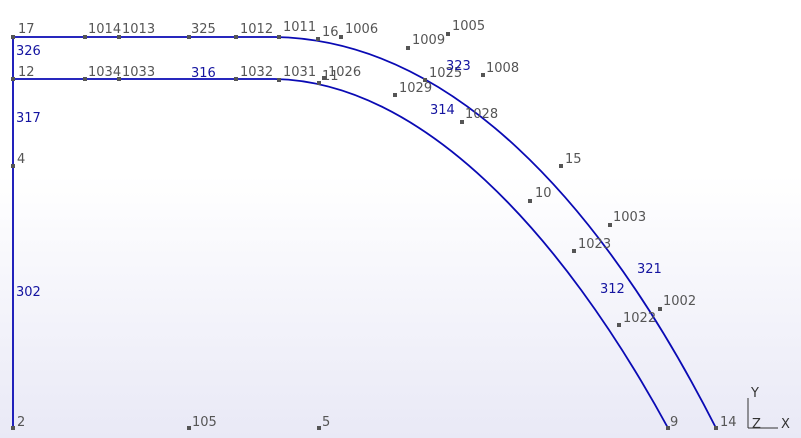  Describe the element at coordinates (594, 244) in the screenshot. I see `point-label-1023: 1023` at that location.